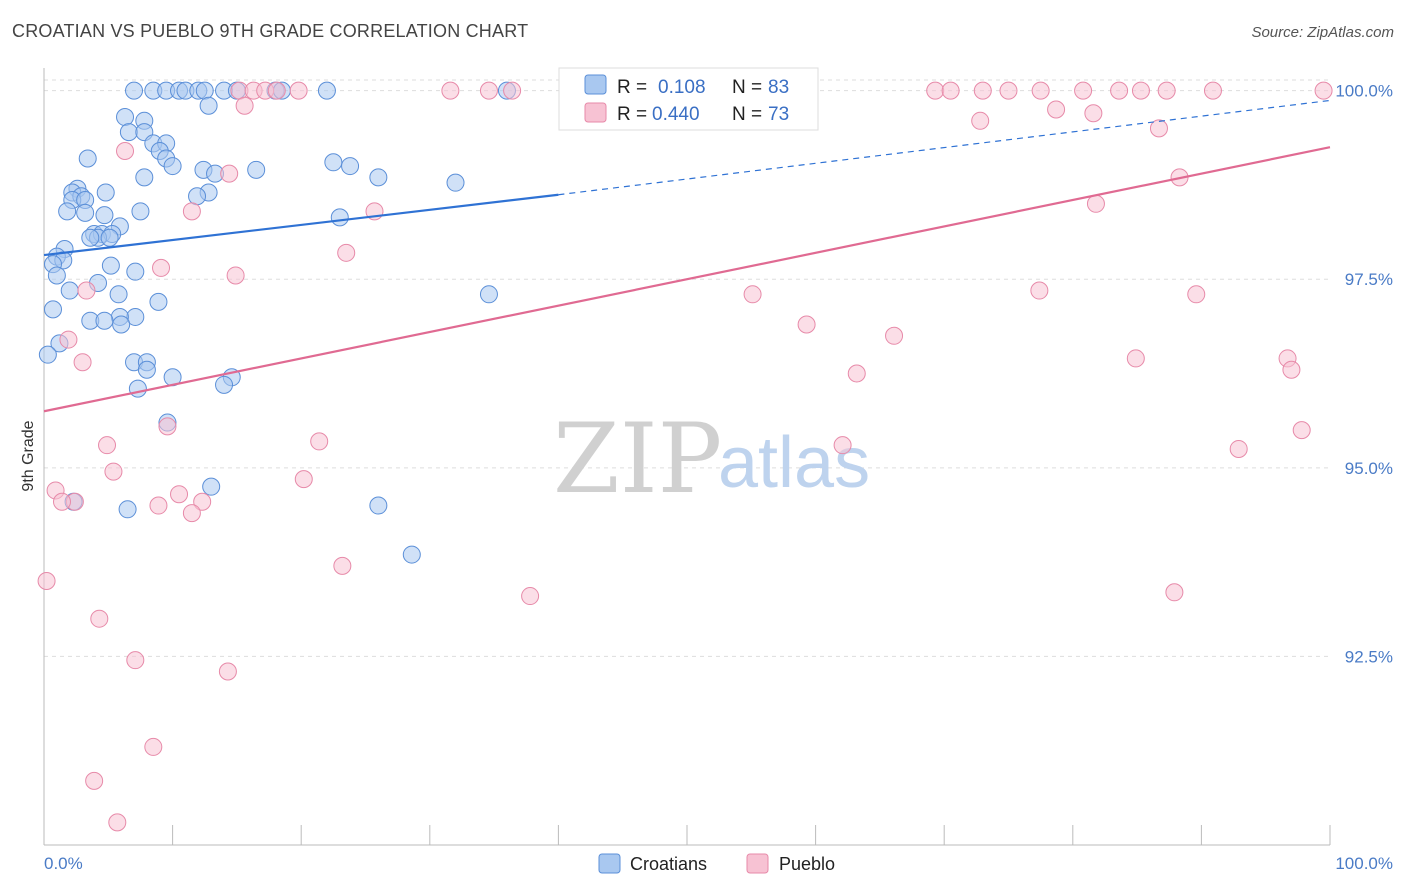 The width and height of the screenshot is (1406, 892). What do you see at coordinates (1364, 863) in the screenshot?
I see `x-tick-label-max: 100.0%` at bounding box center [1364, 863].